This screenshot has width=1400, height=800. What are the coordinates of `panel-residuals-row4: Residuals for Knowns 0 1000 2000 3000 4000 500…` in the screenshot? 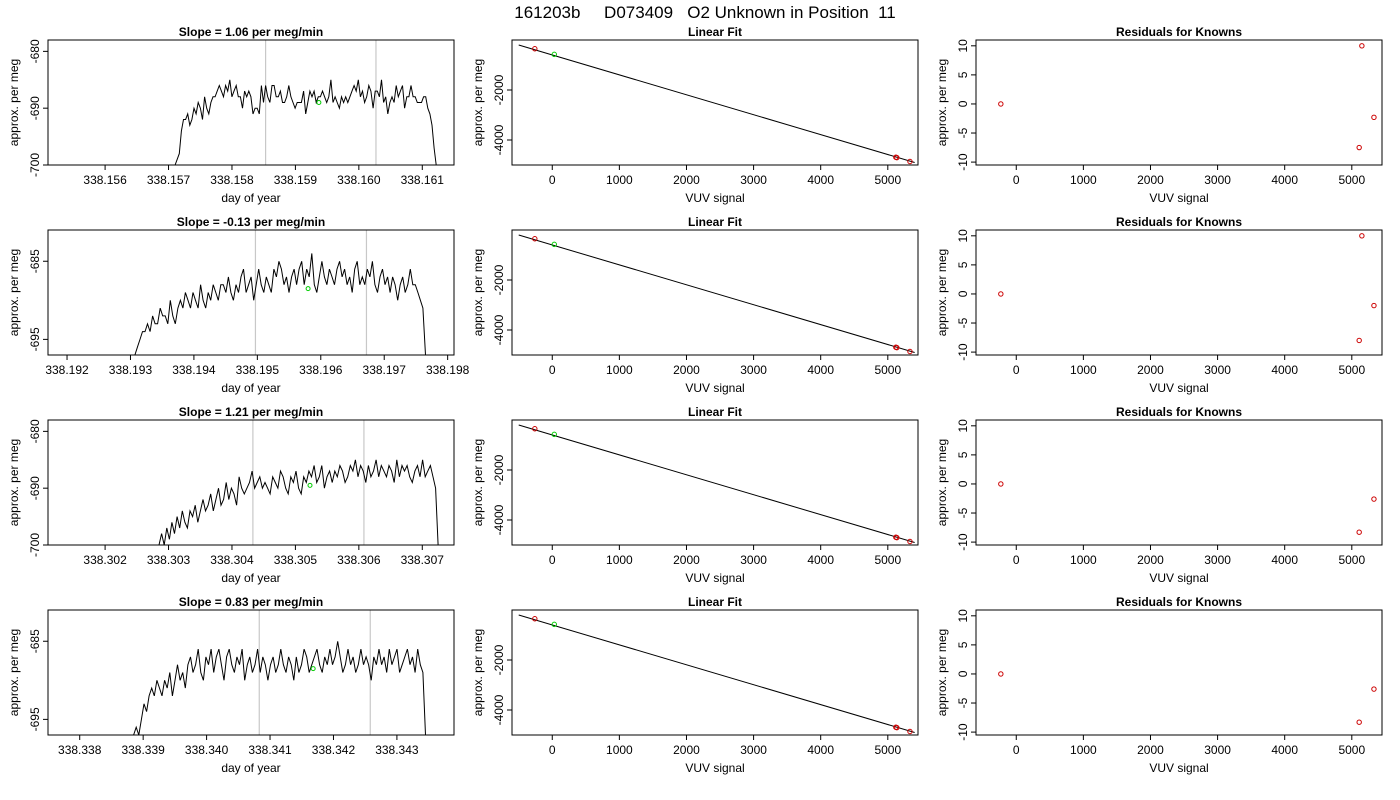 It's located at (1159, 685).